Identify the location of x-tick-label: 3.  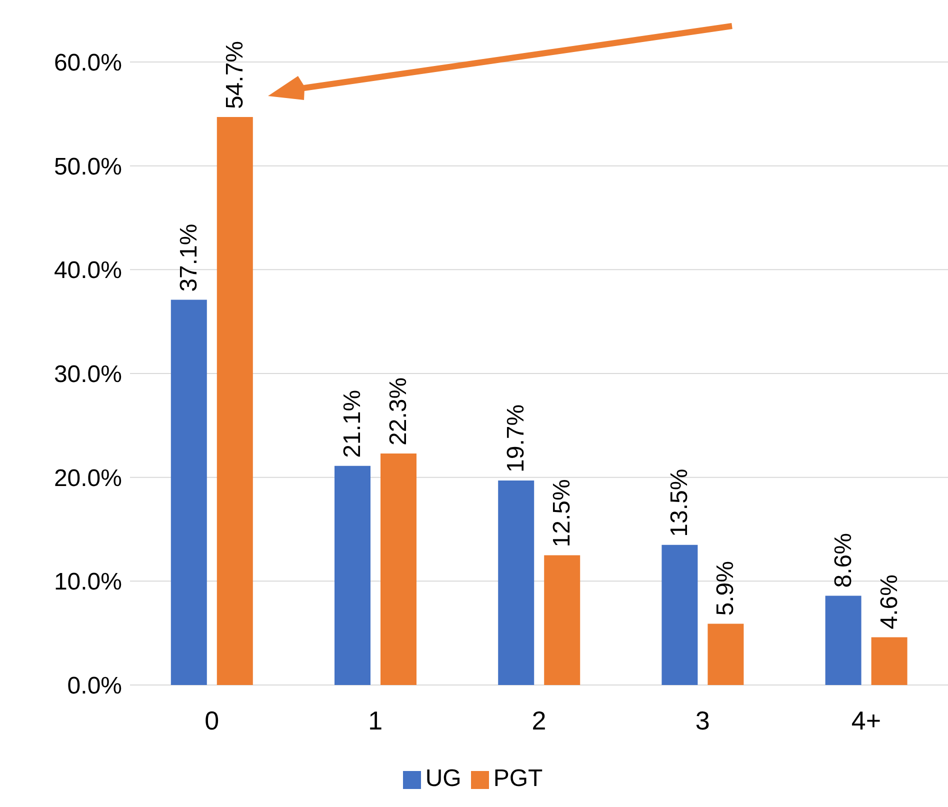
(702, 720).